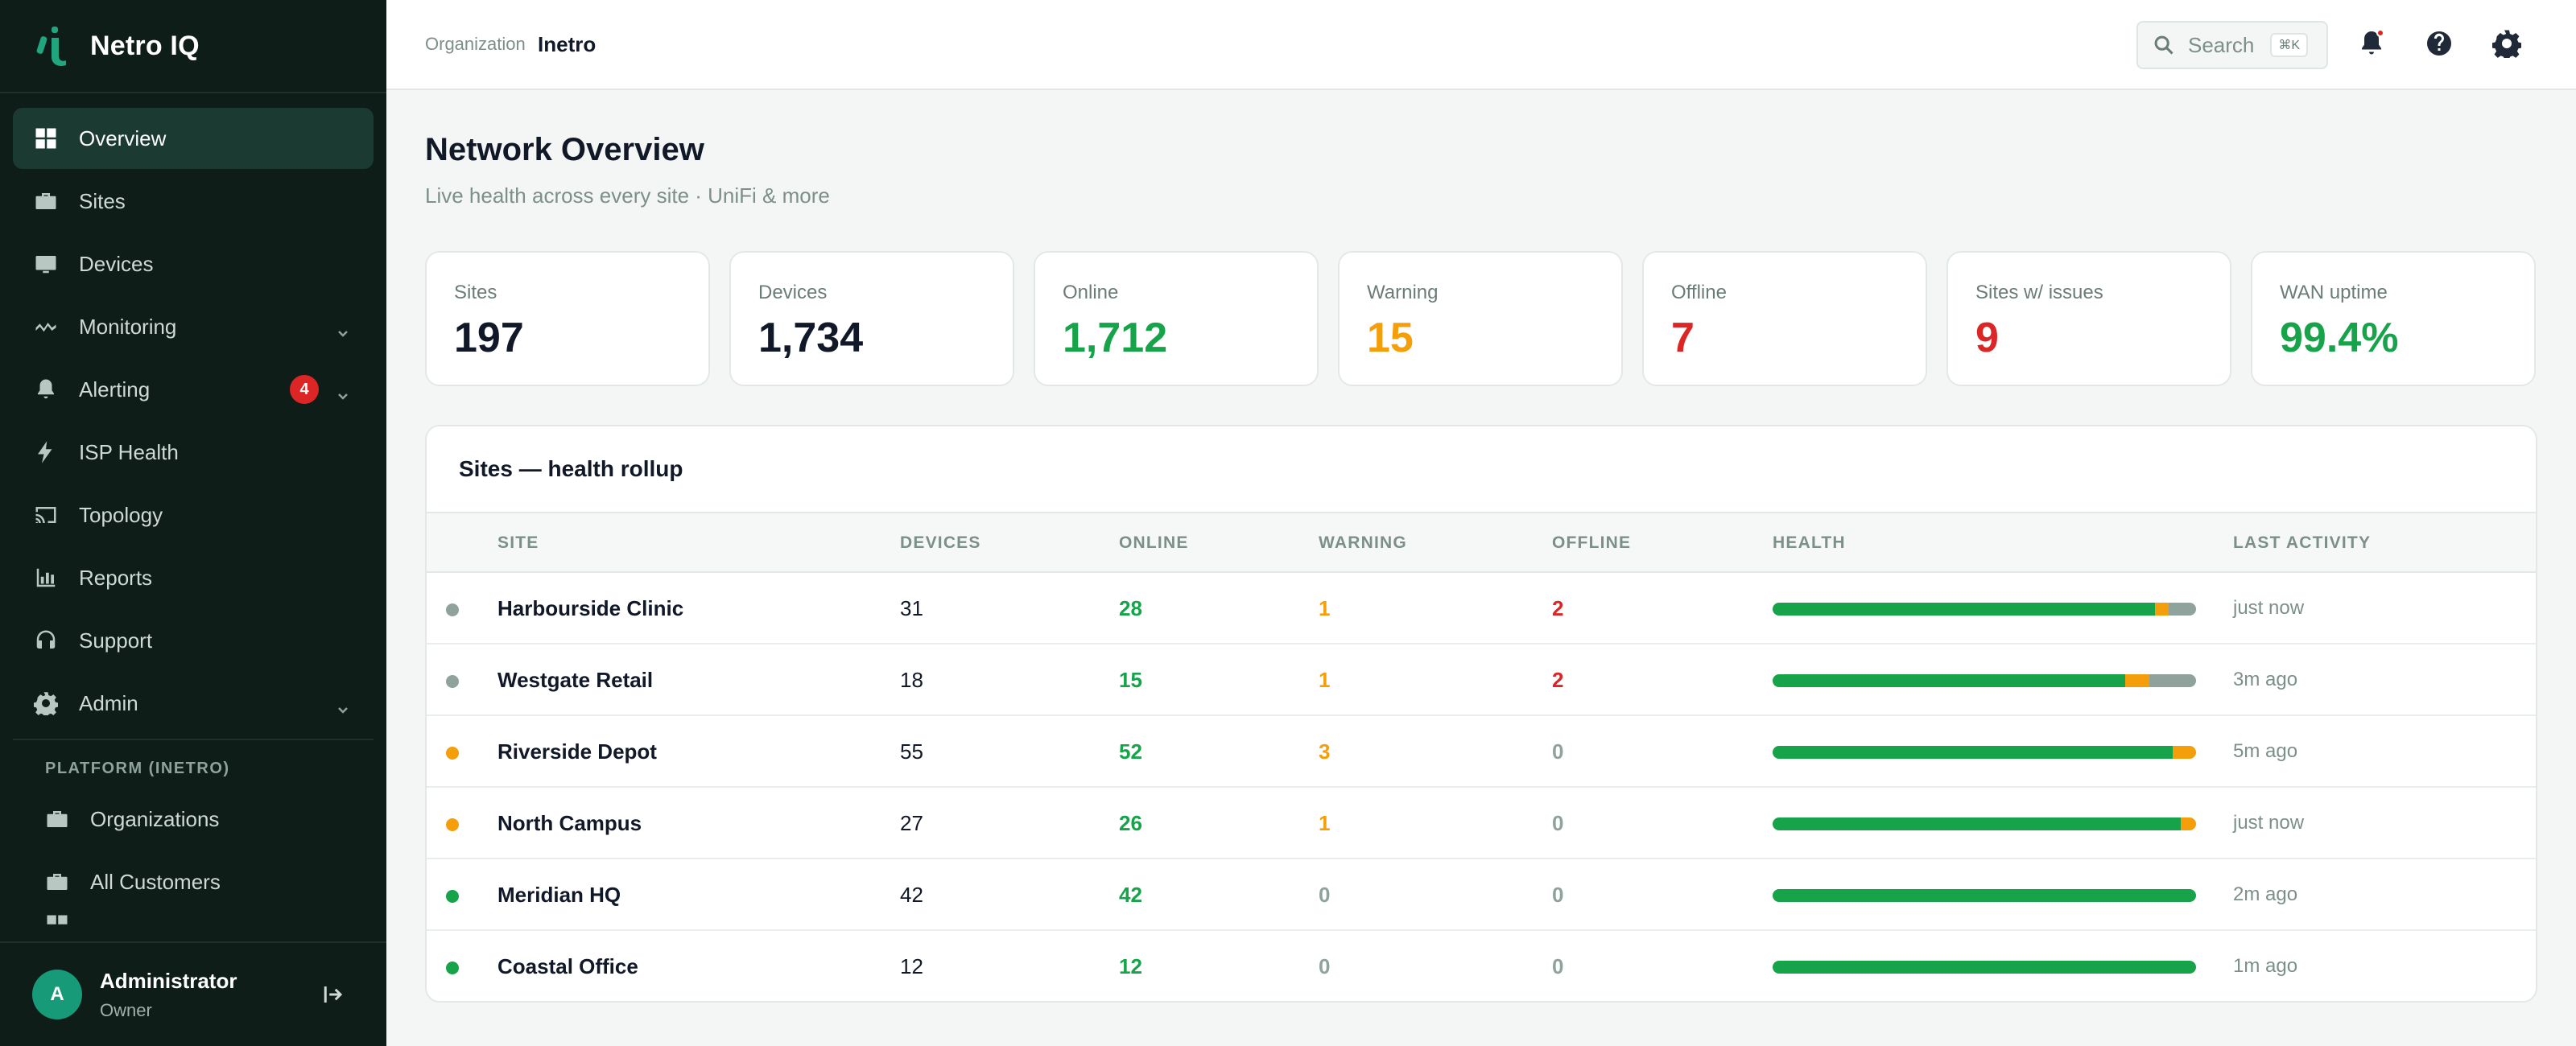 The height and width of the screenshot is (1046, 2576). I want to click on warning-cell: 0, so click(1325, 895).